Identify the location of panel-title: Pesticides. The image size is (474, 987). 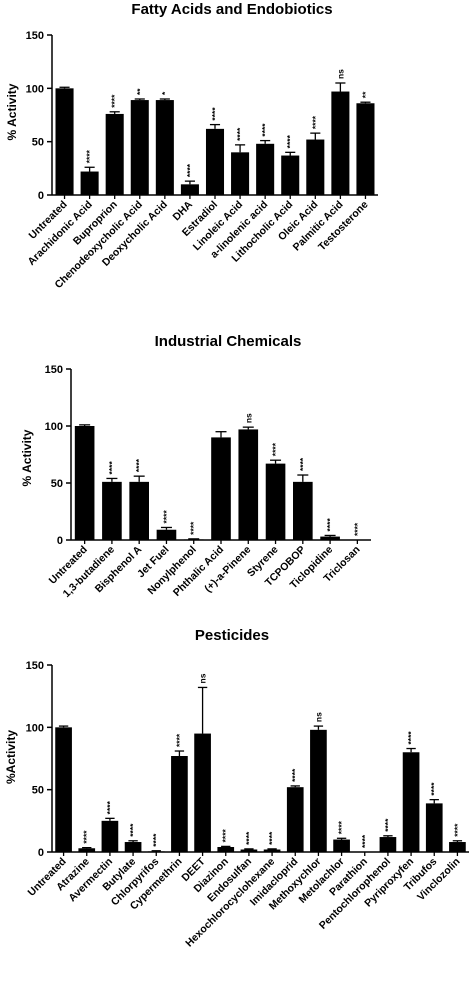
(232, 635).